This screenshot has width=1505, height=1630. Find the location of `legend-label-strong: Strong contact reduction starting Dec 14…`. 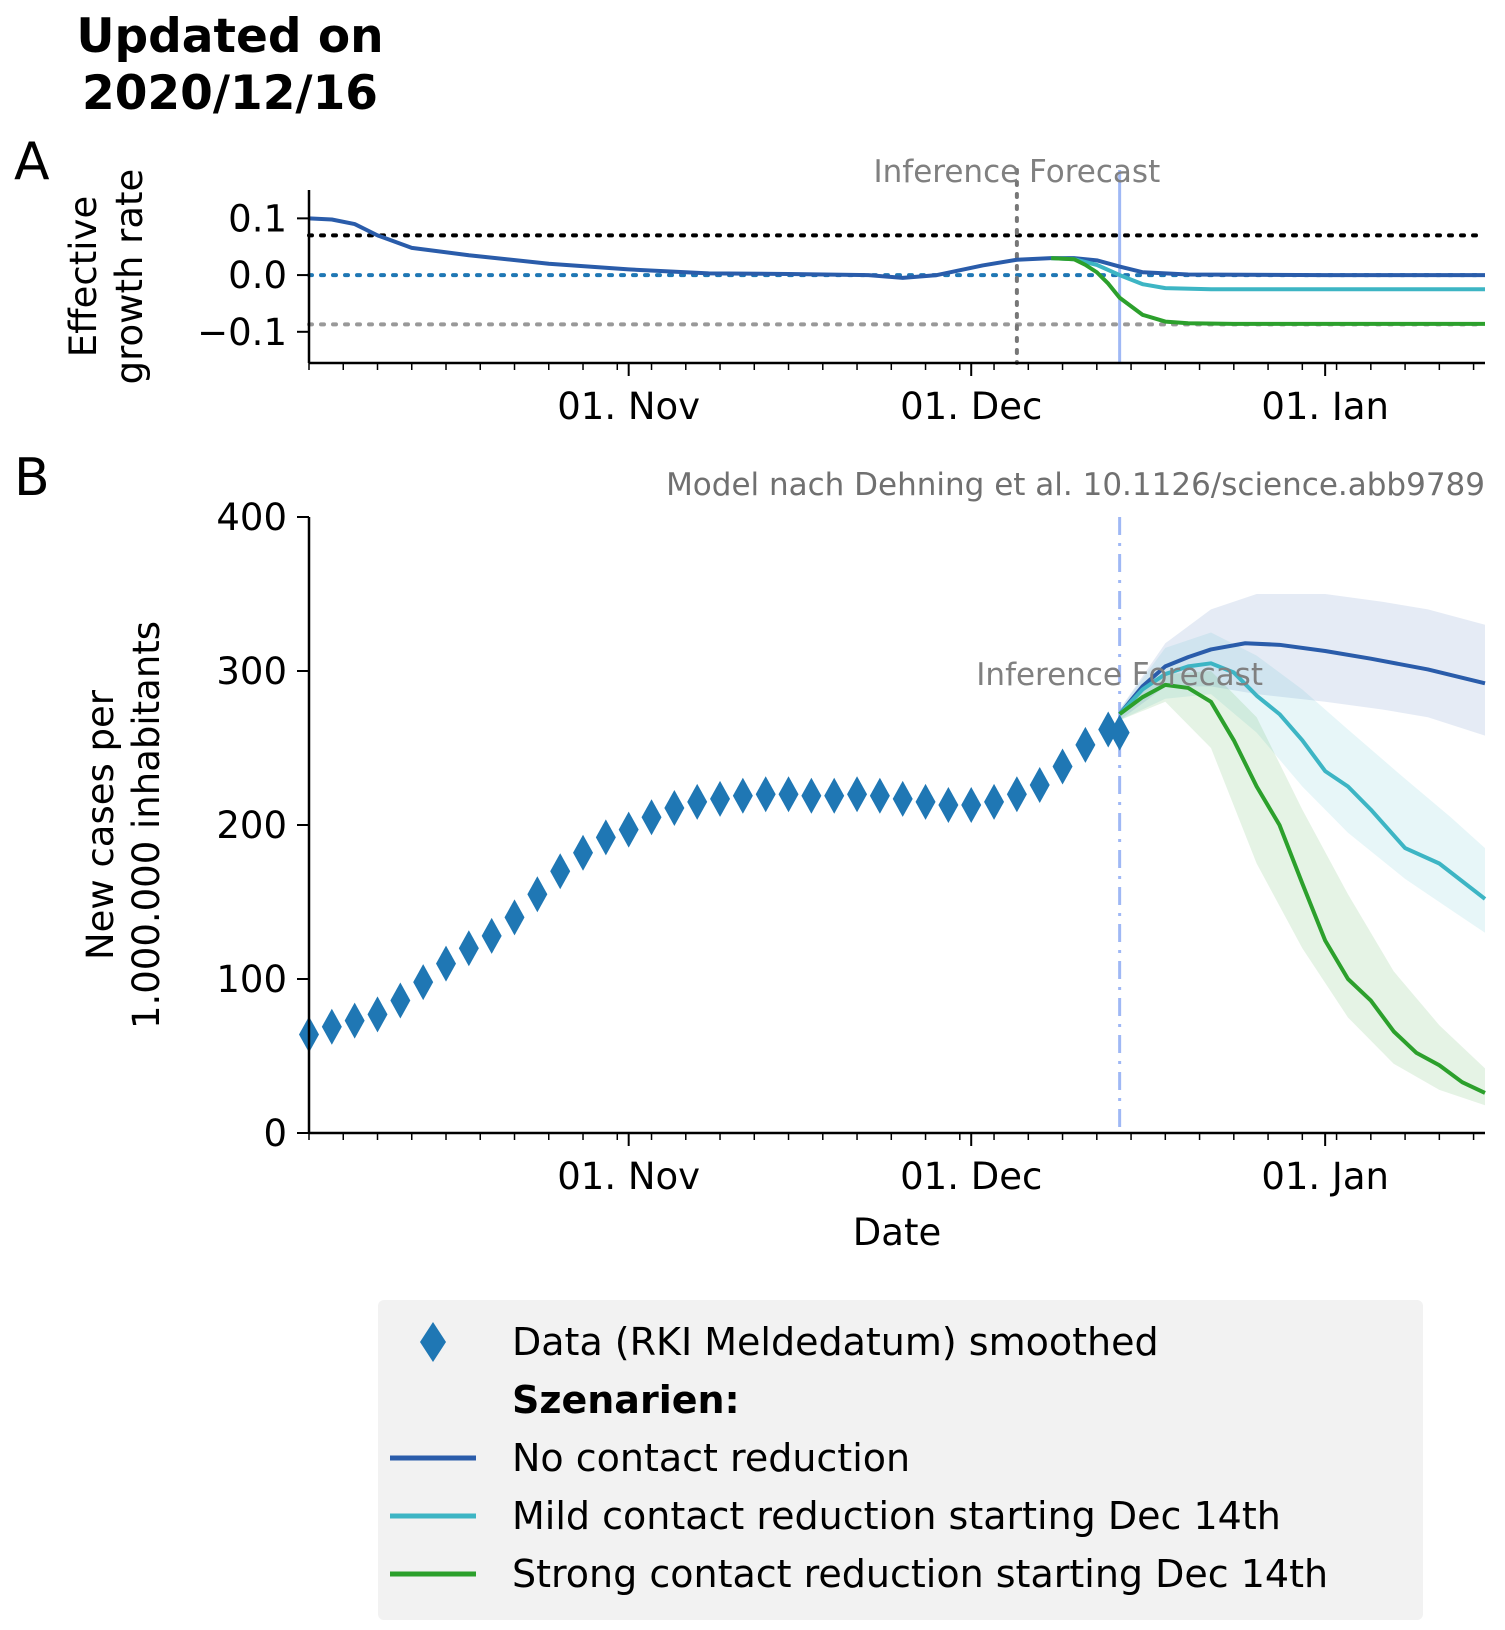

legend-label-strong: Strong contact reduction starting Dec 14… is located at coordinates (920, 1574).